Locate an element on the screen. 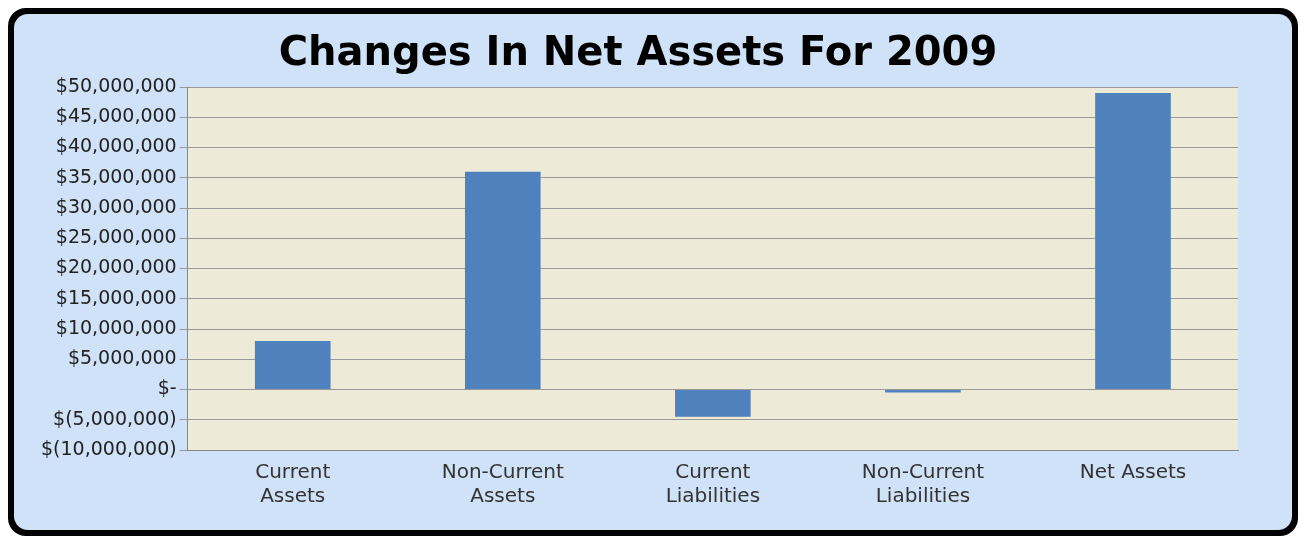 The width and height of the screenshot is (1310, 548). x-tick-label: Net Assets is located at coordinates (1133, 471).